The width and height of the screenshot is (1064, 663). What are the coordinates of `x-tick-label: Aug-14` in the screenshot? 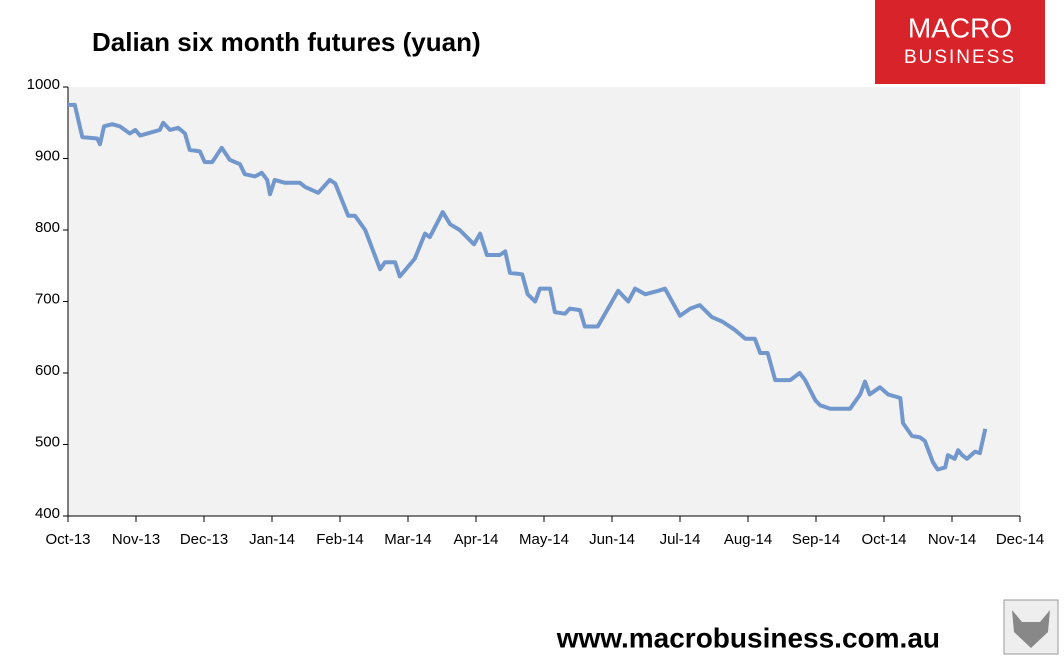 It's located at (748, 539).